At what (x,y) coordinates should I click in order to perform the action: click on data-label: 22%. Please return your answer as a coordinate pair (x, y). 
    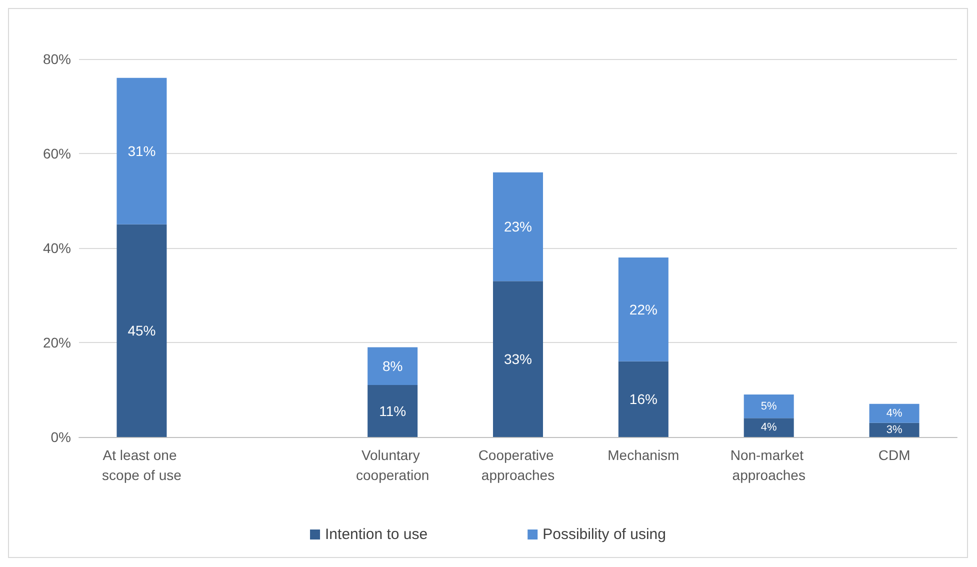
    Looking at the image, I should click on (643, 309).